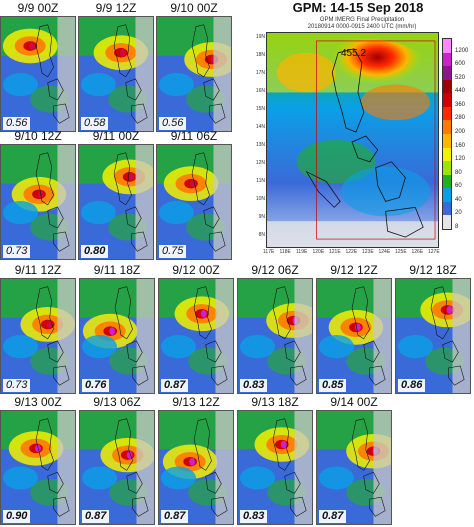  I want to click on forecast-panel: 9/9 12Z 0.58, so click(116, 67).